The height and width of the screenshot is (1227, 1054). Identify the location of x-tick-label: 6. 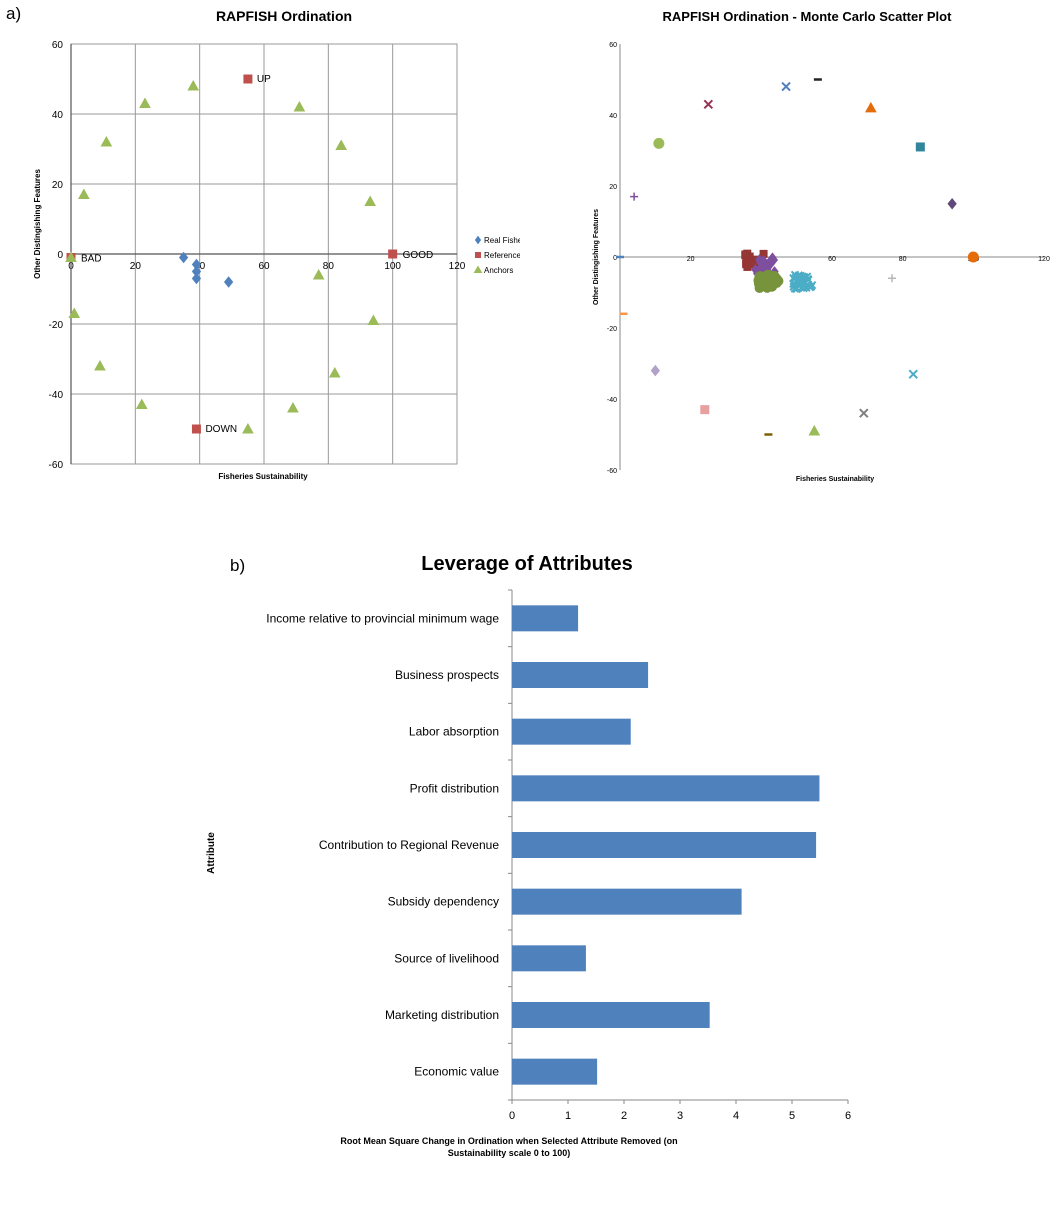
(848, 1116).